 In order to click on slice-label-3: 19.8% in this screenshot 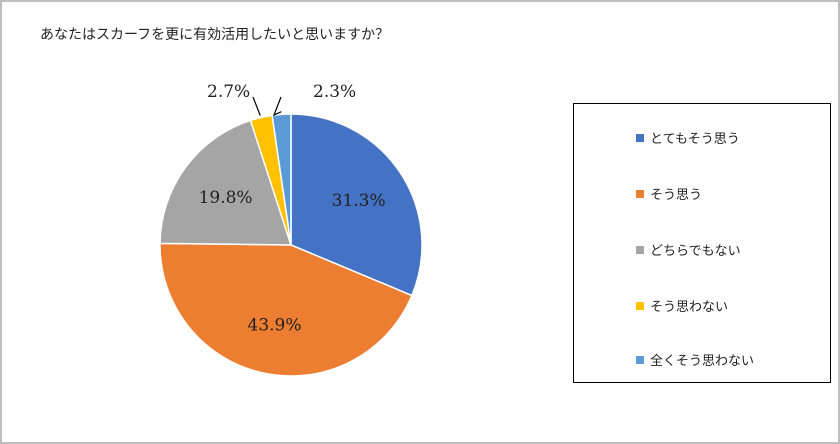, I will do `click(226, 198)`.